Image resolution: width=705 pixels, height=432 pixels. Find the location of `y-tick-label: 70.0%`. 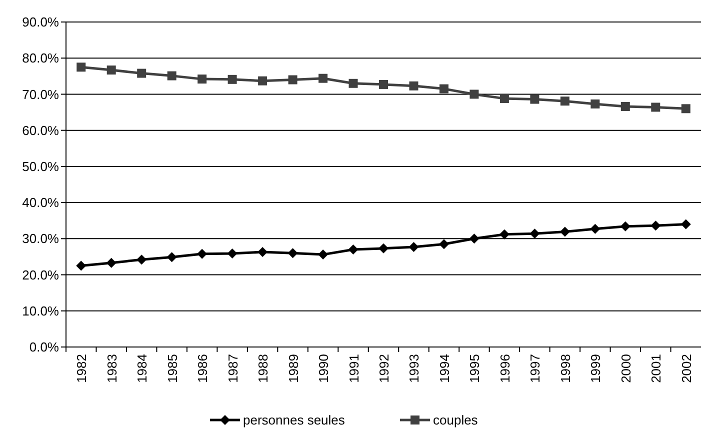

y-tick-label: 70.0% is located at coordinates (41, 94).